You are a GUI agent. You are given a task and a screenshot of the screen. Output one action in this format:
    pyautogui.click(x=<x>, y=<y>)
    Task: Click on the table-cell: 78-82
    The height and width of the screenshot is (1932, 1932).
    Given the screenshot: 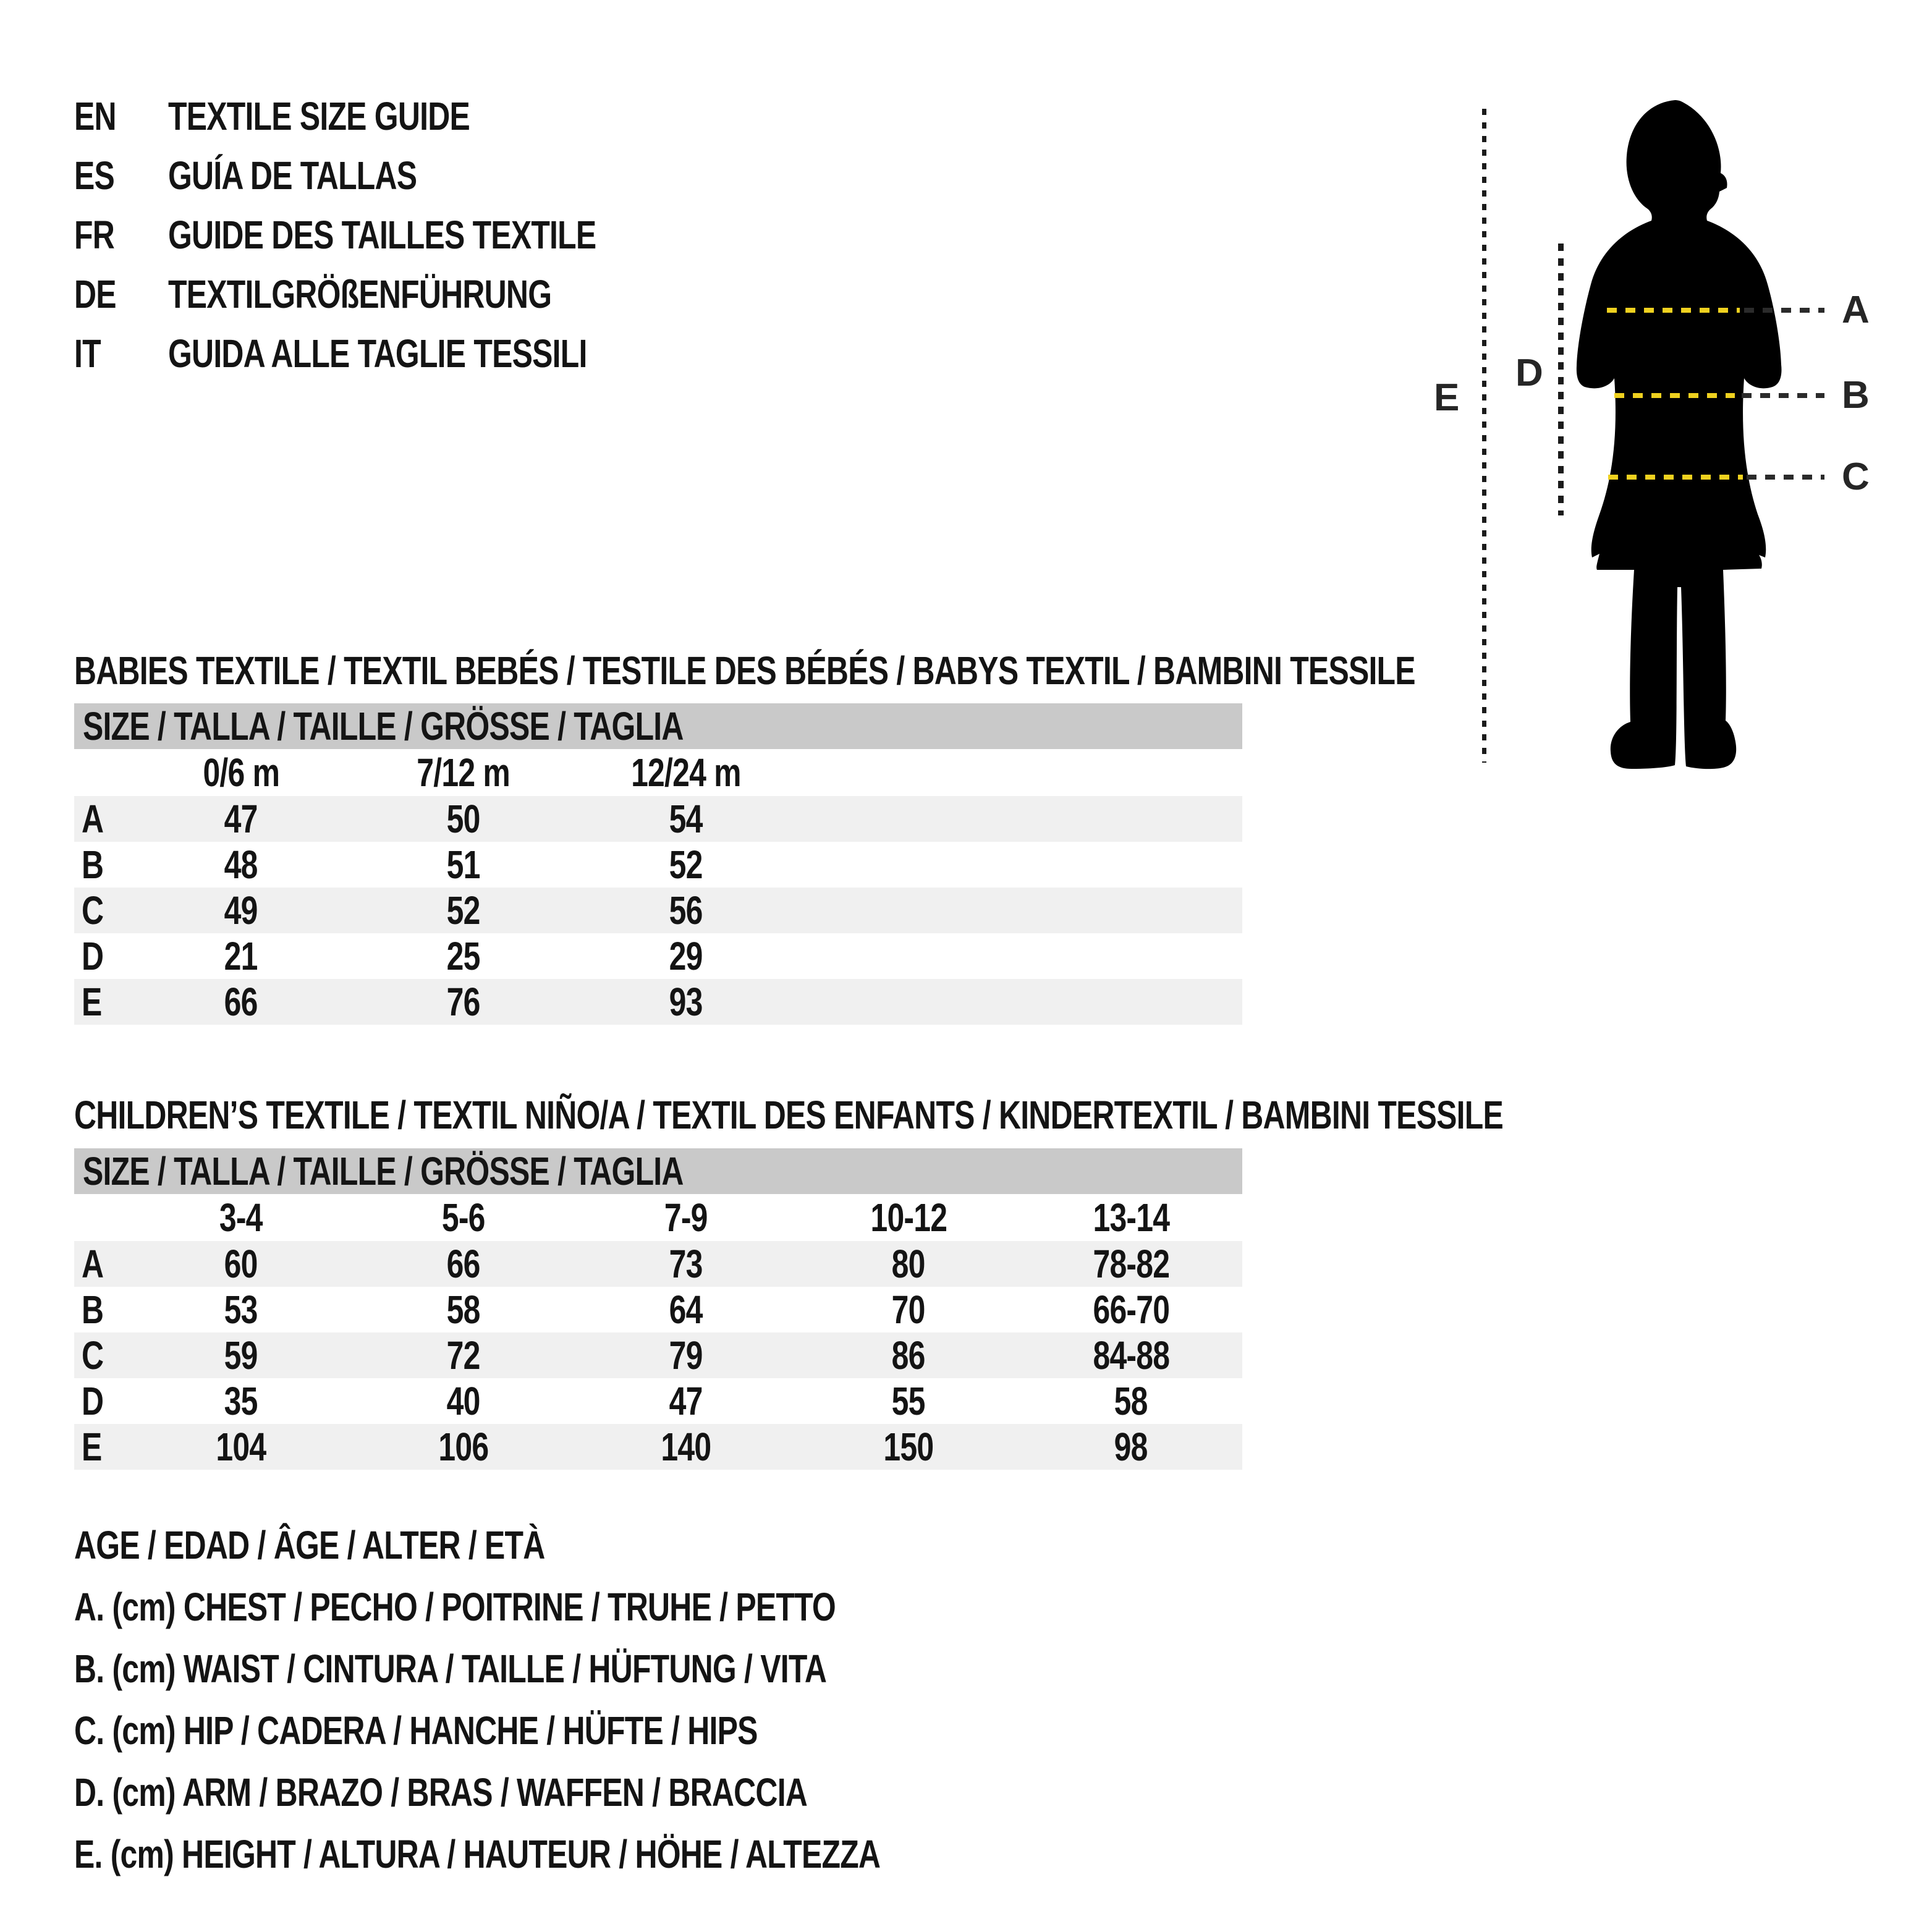 What is the action you would take?
    pyautogui.click(x=1131, y=1264)
    